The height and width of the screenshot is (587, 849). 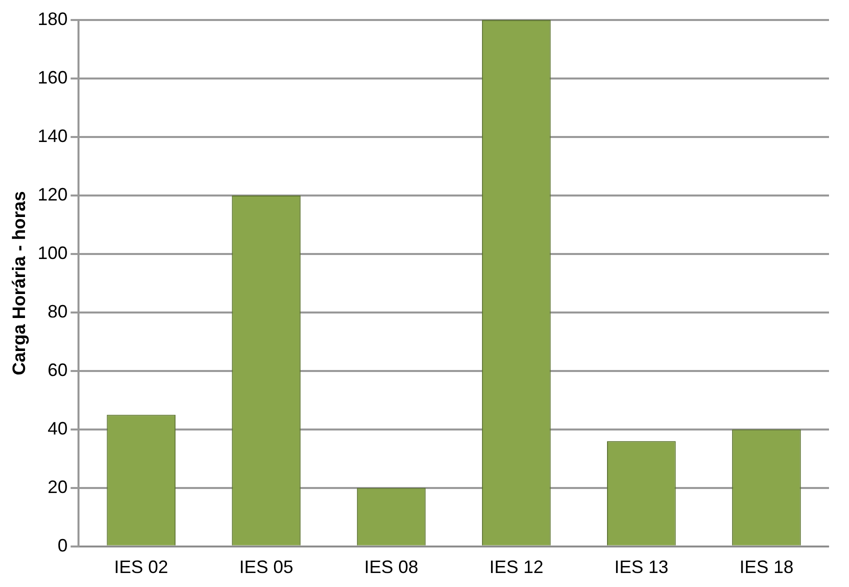 I want to click on y-tick-label: 0, so click(x=63, y=545).